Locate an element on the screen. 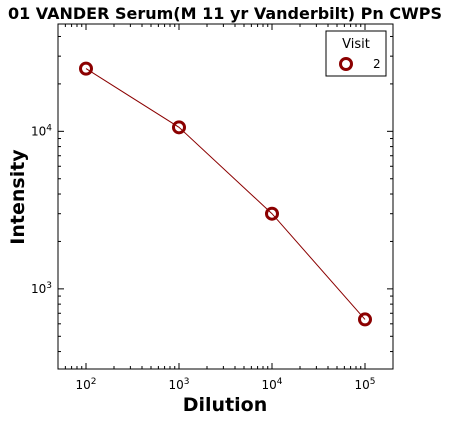  legend-entry-label: 2 is located at coordinates (377, 64).